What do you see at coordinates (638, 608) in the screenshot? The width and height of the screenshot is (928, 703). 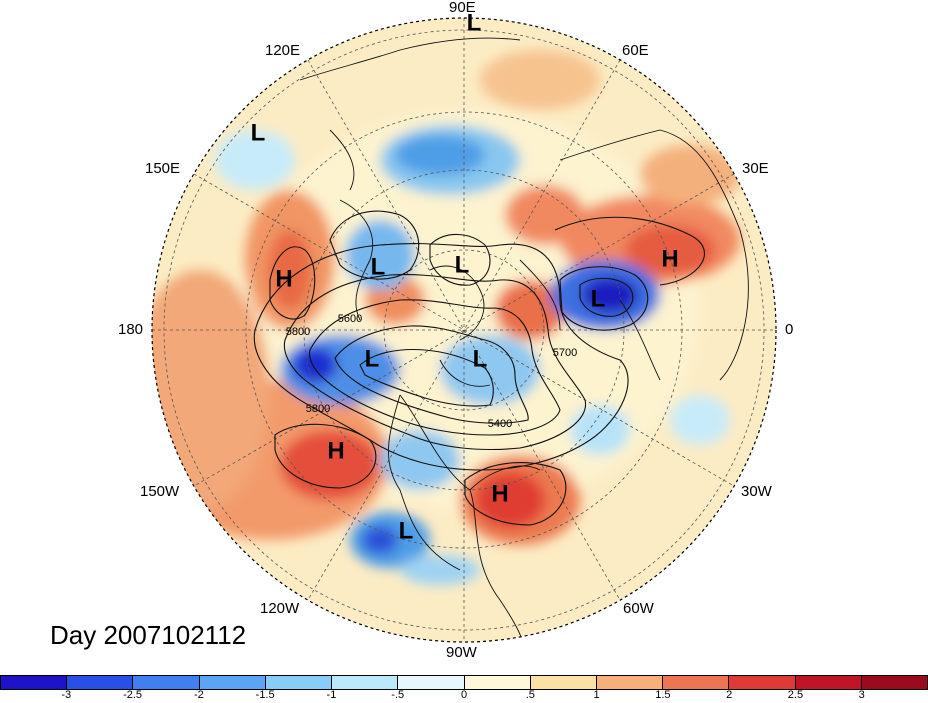 I see `longitude-label: 60W` at bounding box center [638, 608].